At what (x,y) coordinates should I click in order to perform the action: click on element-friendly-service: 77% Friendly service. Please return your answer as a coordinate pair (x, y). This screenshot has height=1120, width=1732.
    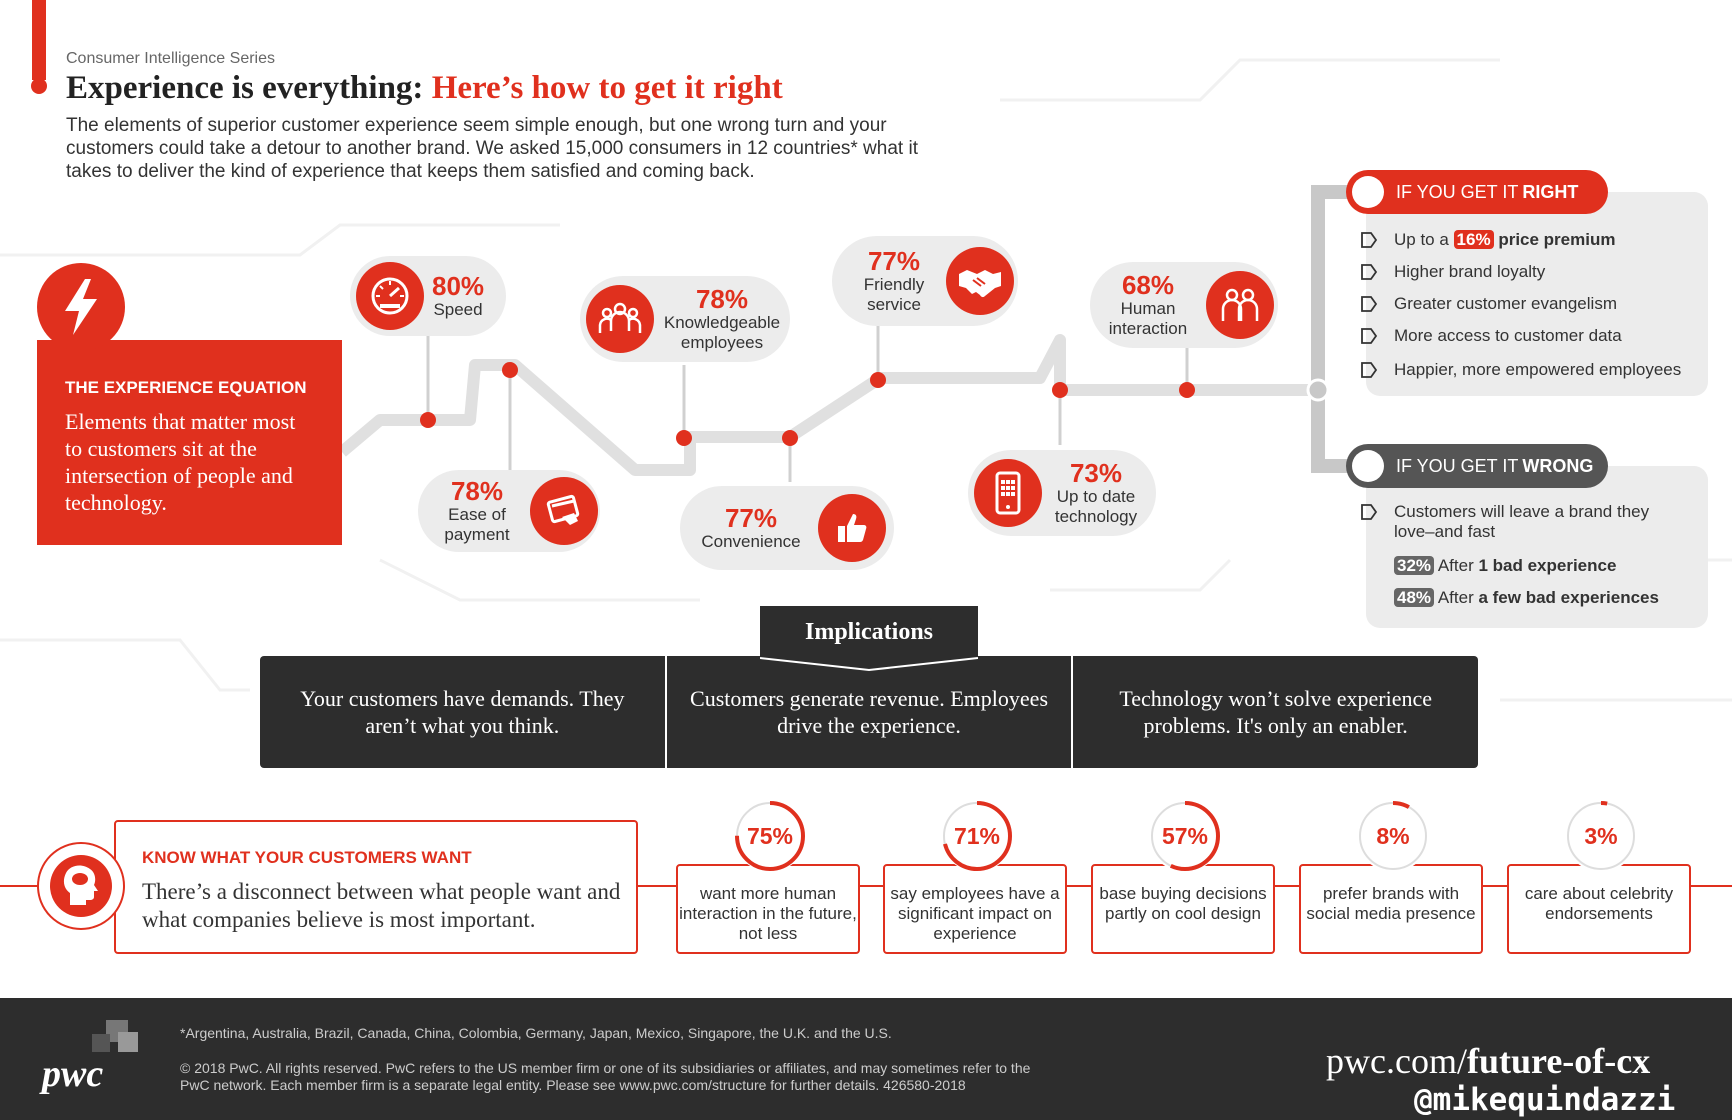
    Looking at the image, I should click on (925, 281).